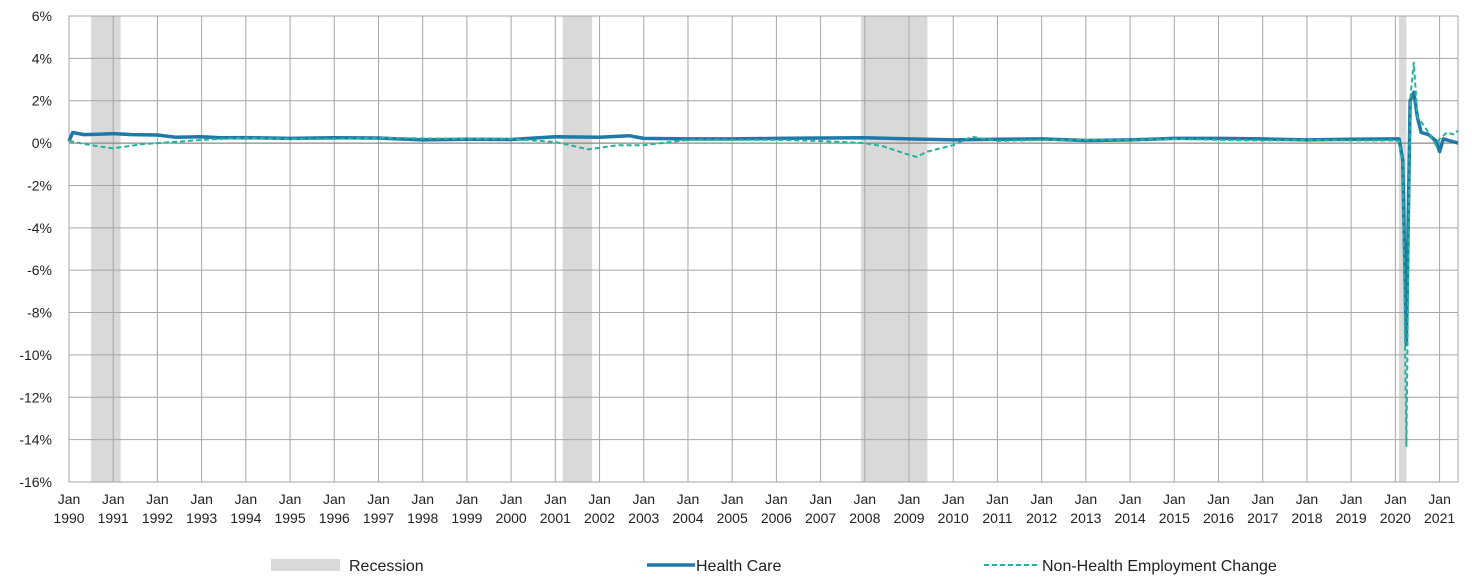  What do you see at coordinates (1439, 508) in the screenshot?
I see `x-tick-label: Jan 2021` at bounding box center [1439, 508].